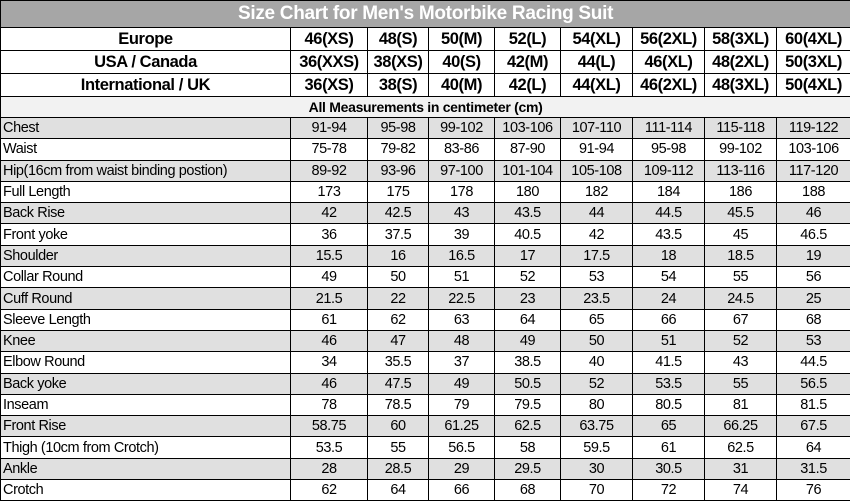  Describe the element at coordinates (596, 62) in the screenshot. I see `size-cell: 44(L)` at that location.